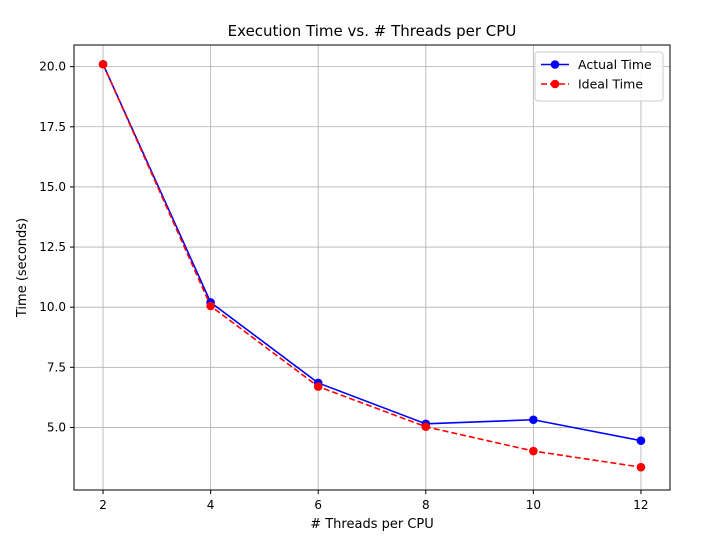 The width and height of the screenshot is (712, 542). I want to click on x-tick-label: 4, so click(211, 505).